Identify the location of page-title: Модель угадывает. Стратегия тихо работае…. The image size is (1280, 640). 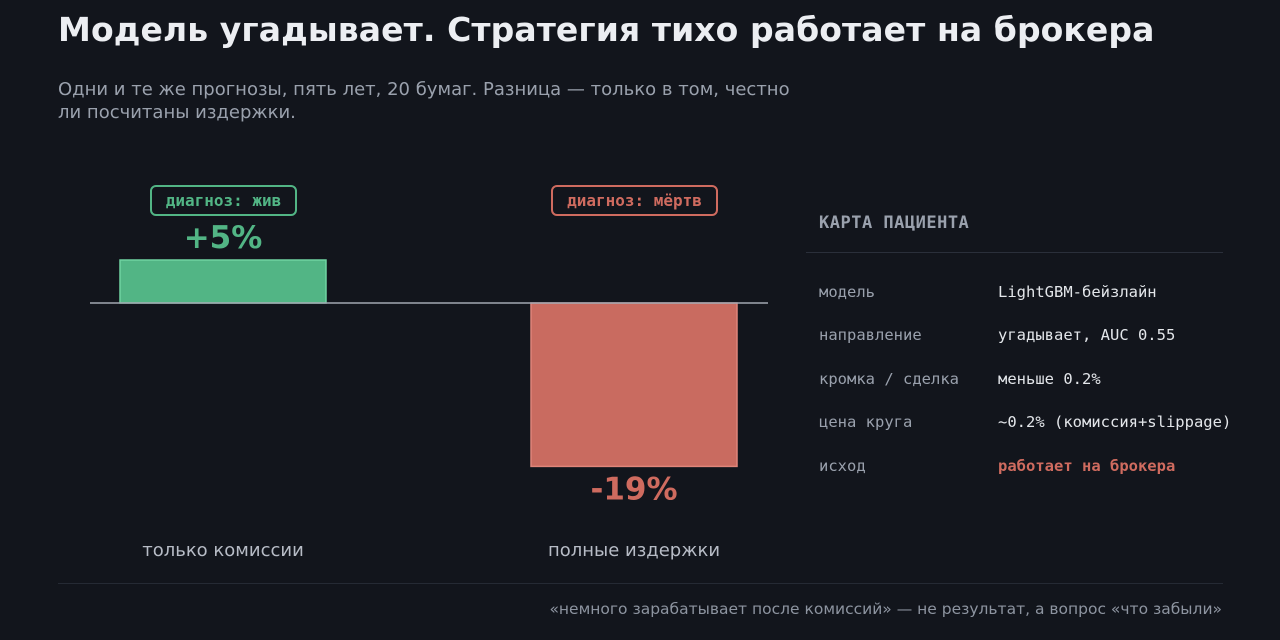
(606, 29).